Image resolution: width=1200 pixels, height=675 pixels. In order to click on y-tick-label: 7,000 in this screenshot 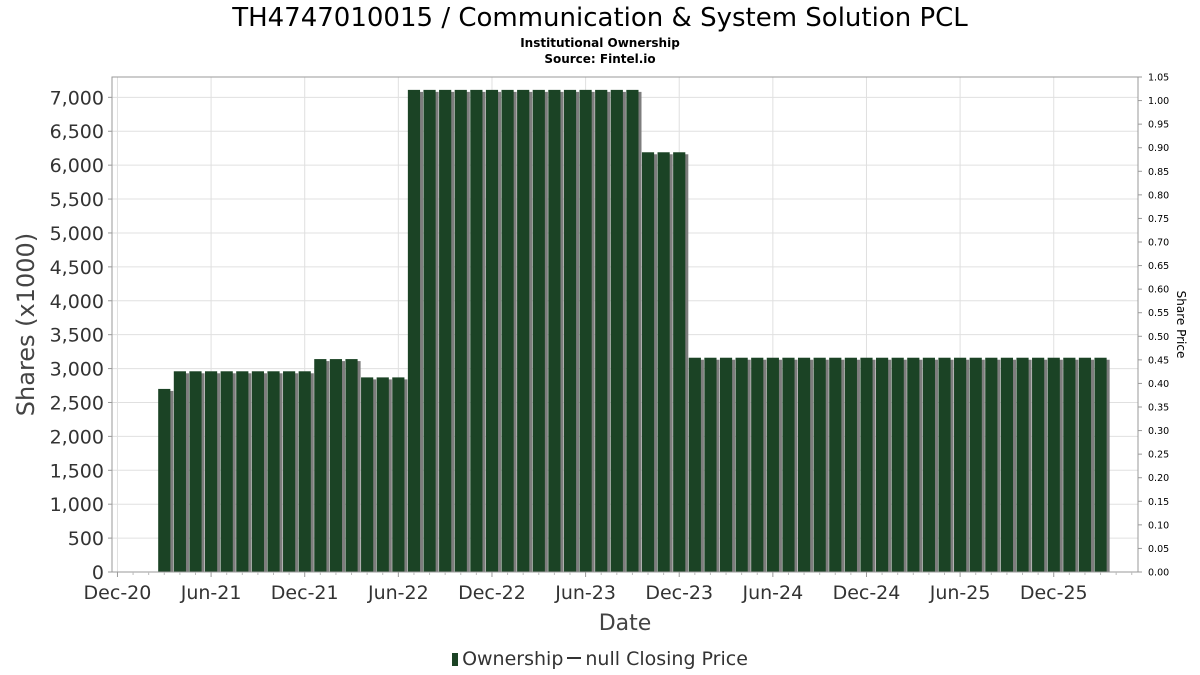, I will do `click(77, 98)`.